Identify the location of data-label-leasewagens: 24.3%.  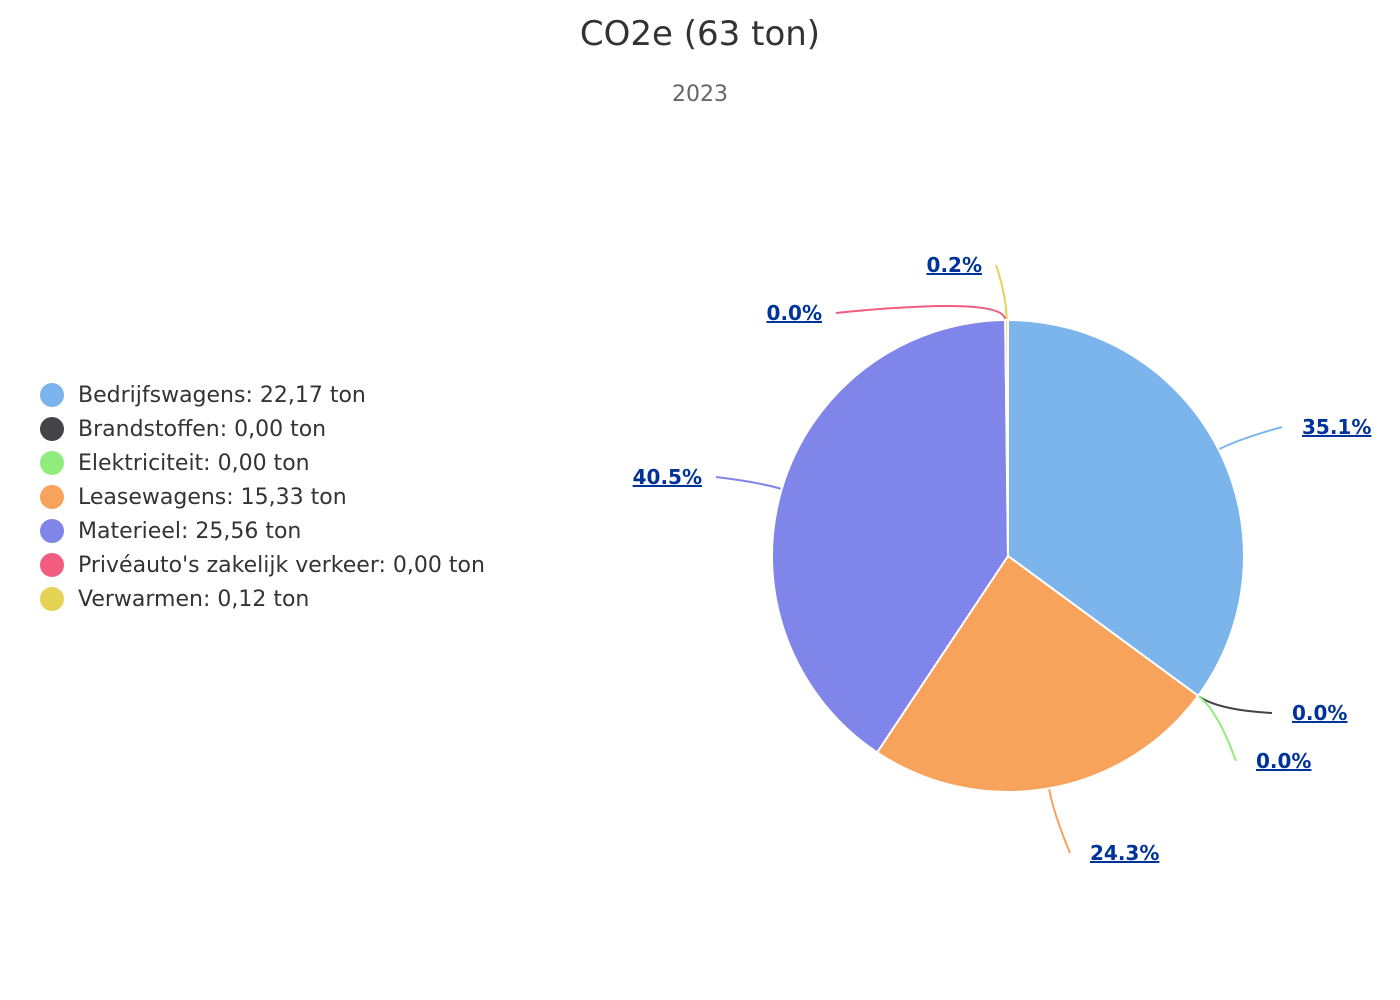
(1124, 853).